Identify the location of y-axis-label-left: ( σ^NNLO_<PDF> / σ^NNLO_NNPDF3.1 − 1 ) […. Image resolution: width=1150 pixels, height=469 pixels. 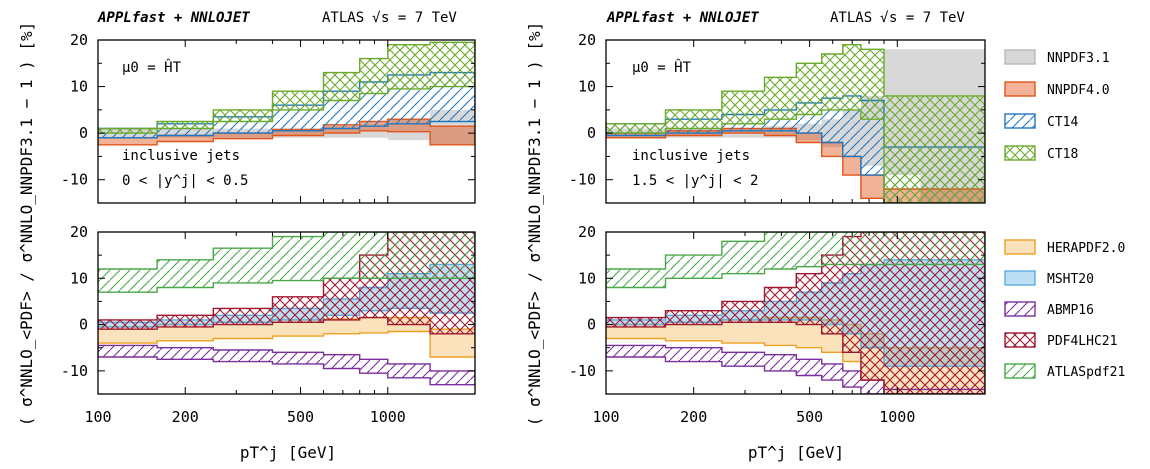
(26, 224).